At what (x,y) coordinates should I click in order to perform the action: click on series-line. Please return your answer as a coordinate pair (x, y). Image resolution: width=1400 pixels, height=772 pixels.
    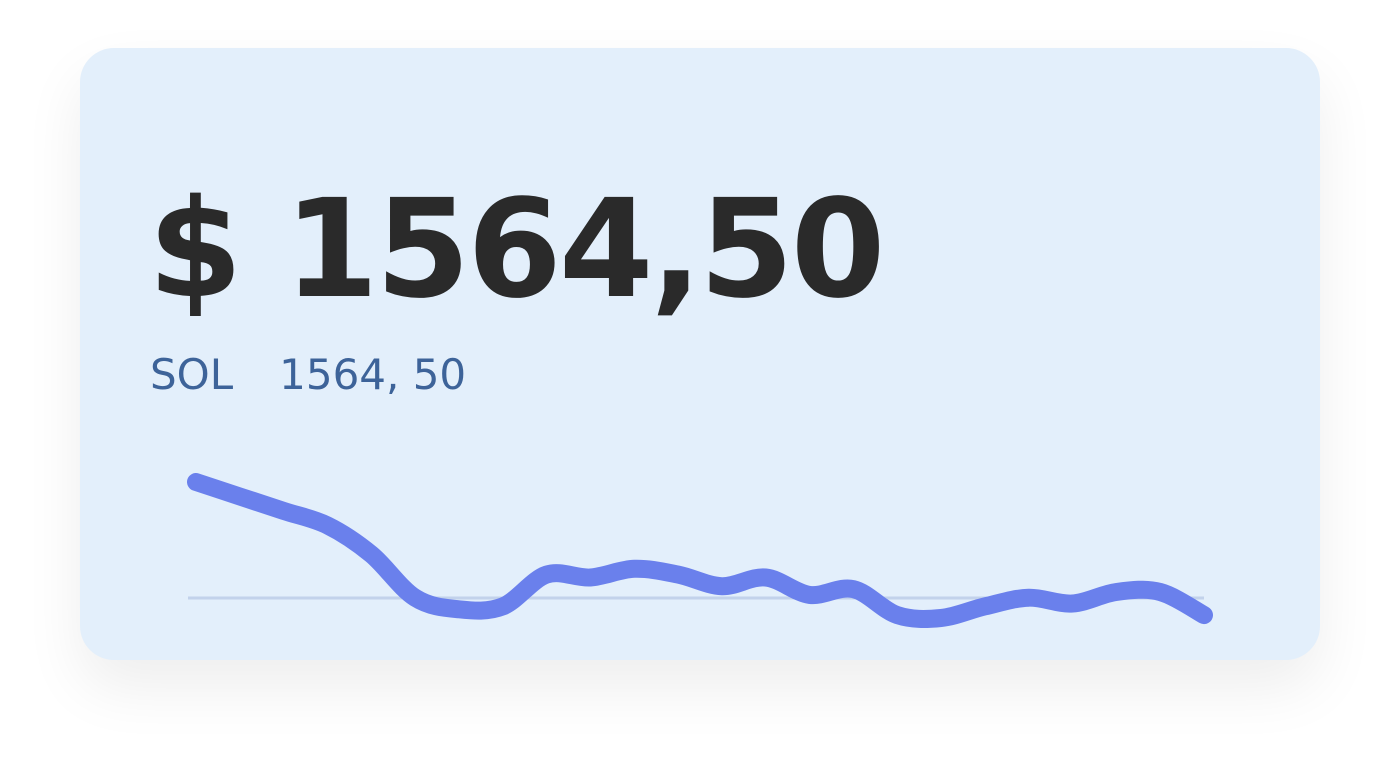
    Looking at the image, I should click on (700, 550).